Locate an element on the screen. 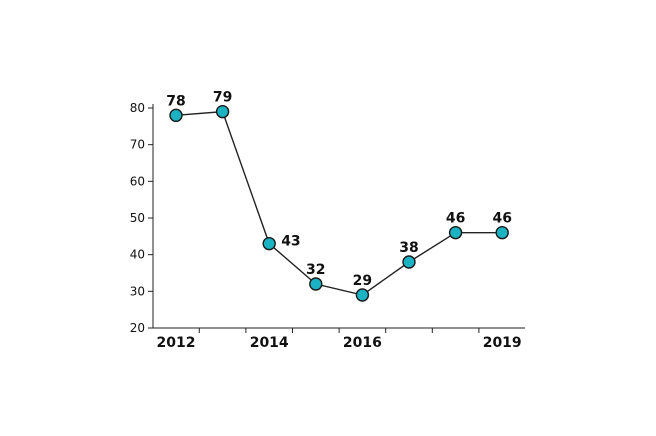 This screenshot has width=656, height=436. y-tick-label: 20 is located at coordinates (137, 328).